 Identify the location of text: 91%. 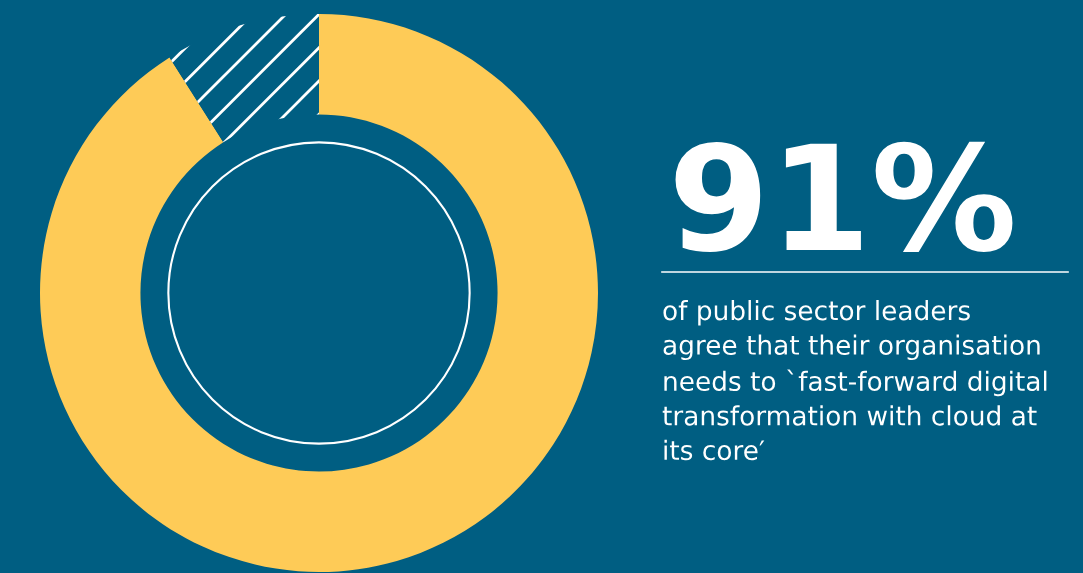
(844, 197).